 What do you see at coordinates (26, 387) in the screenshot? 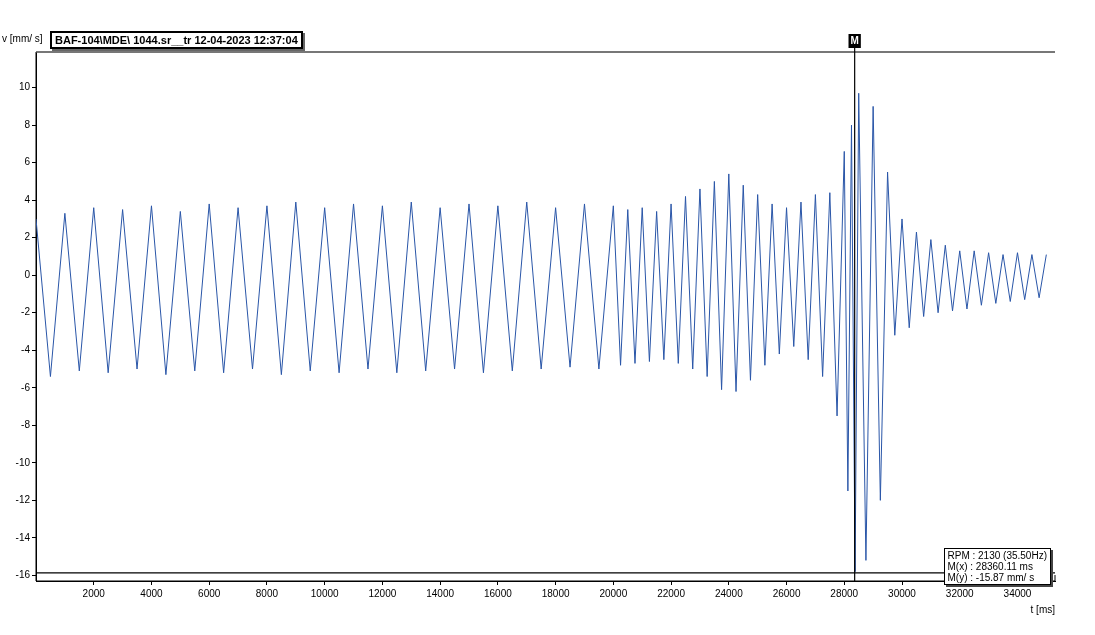
I see `y-tick-label: -6` at bounding box center [26, 387].